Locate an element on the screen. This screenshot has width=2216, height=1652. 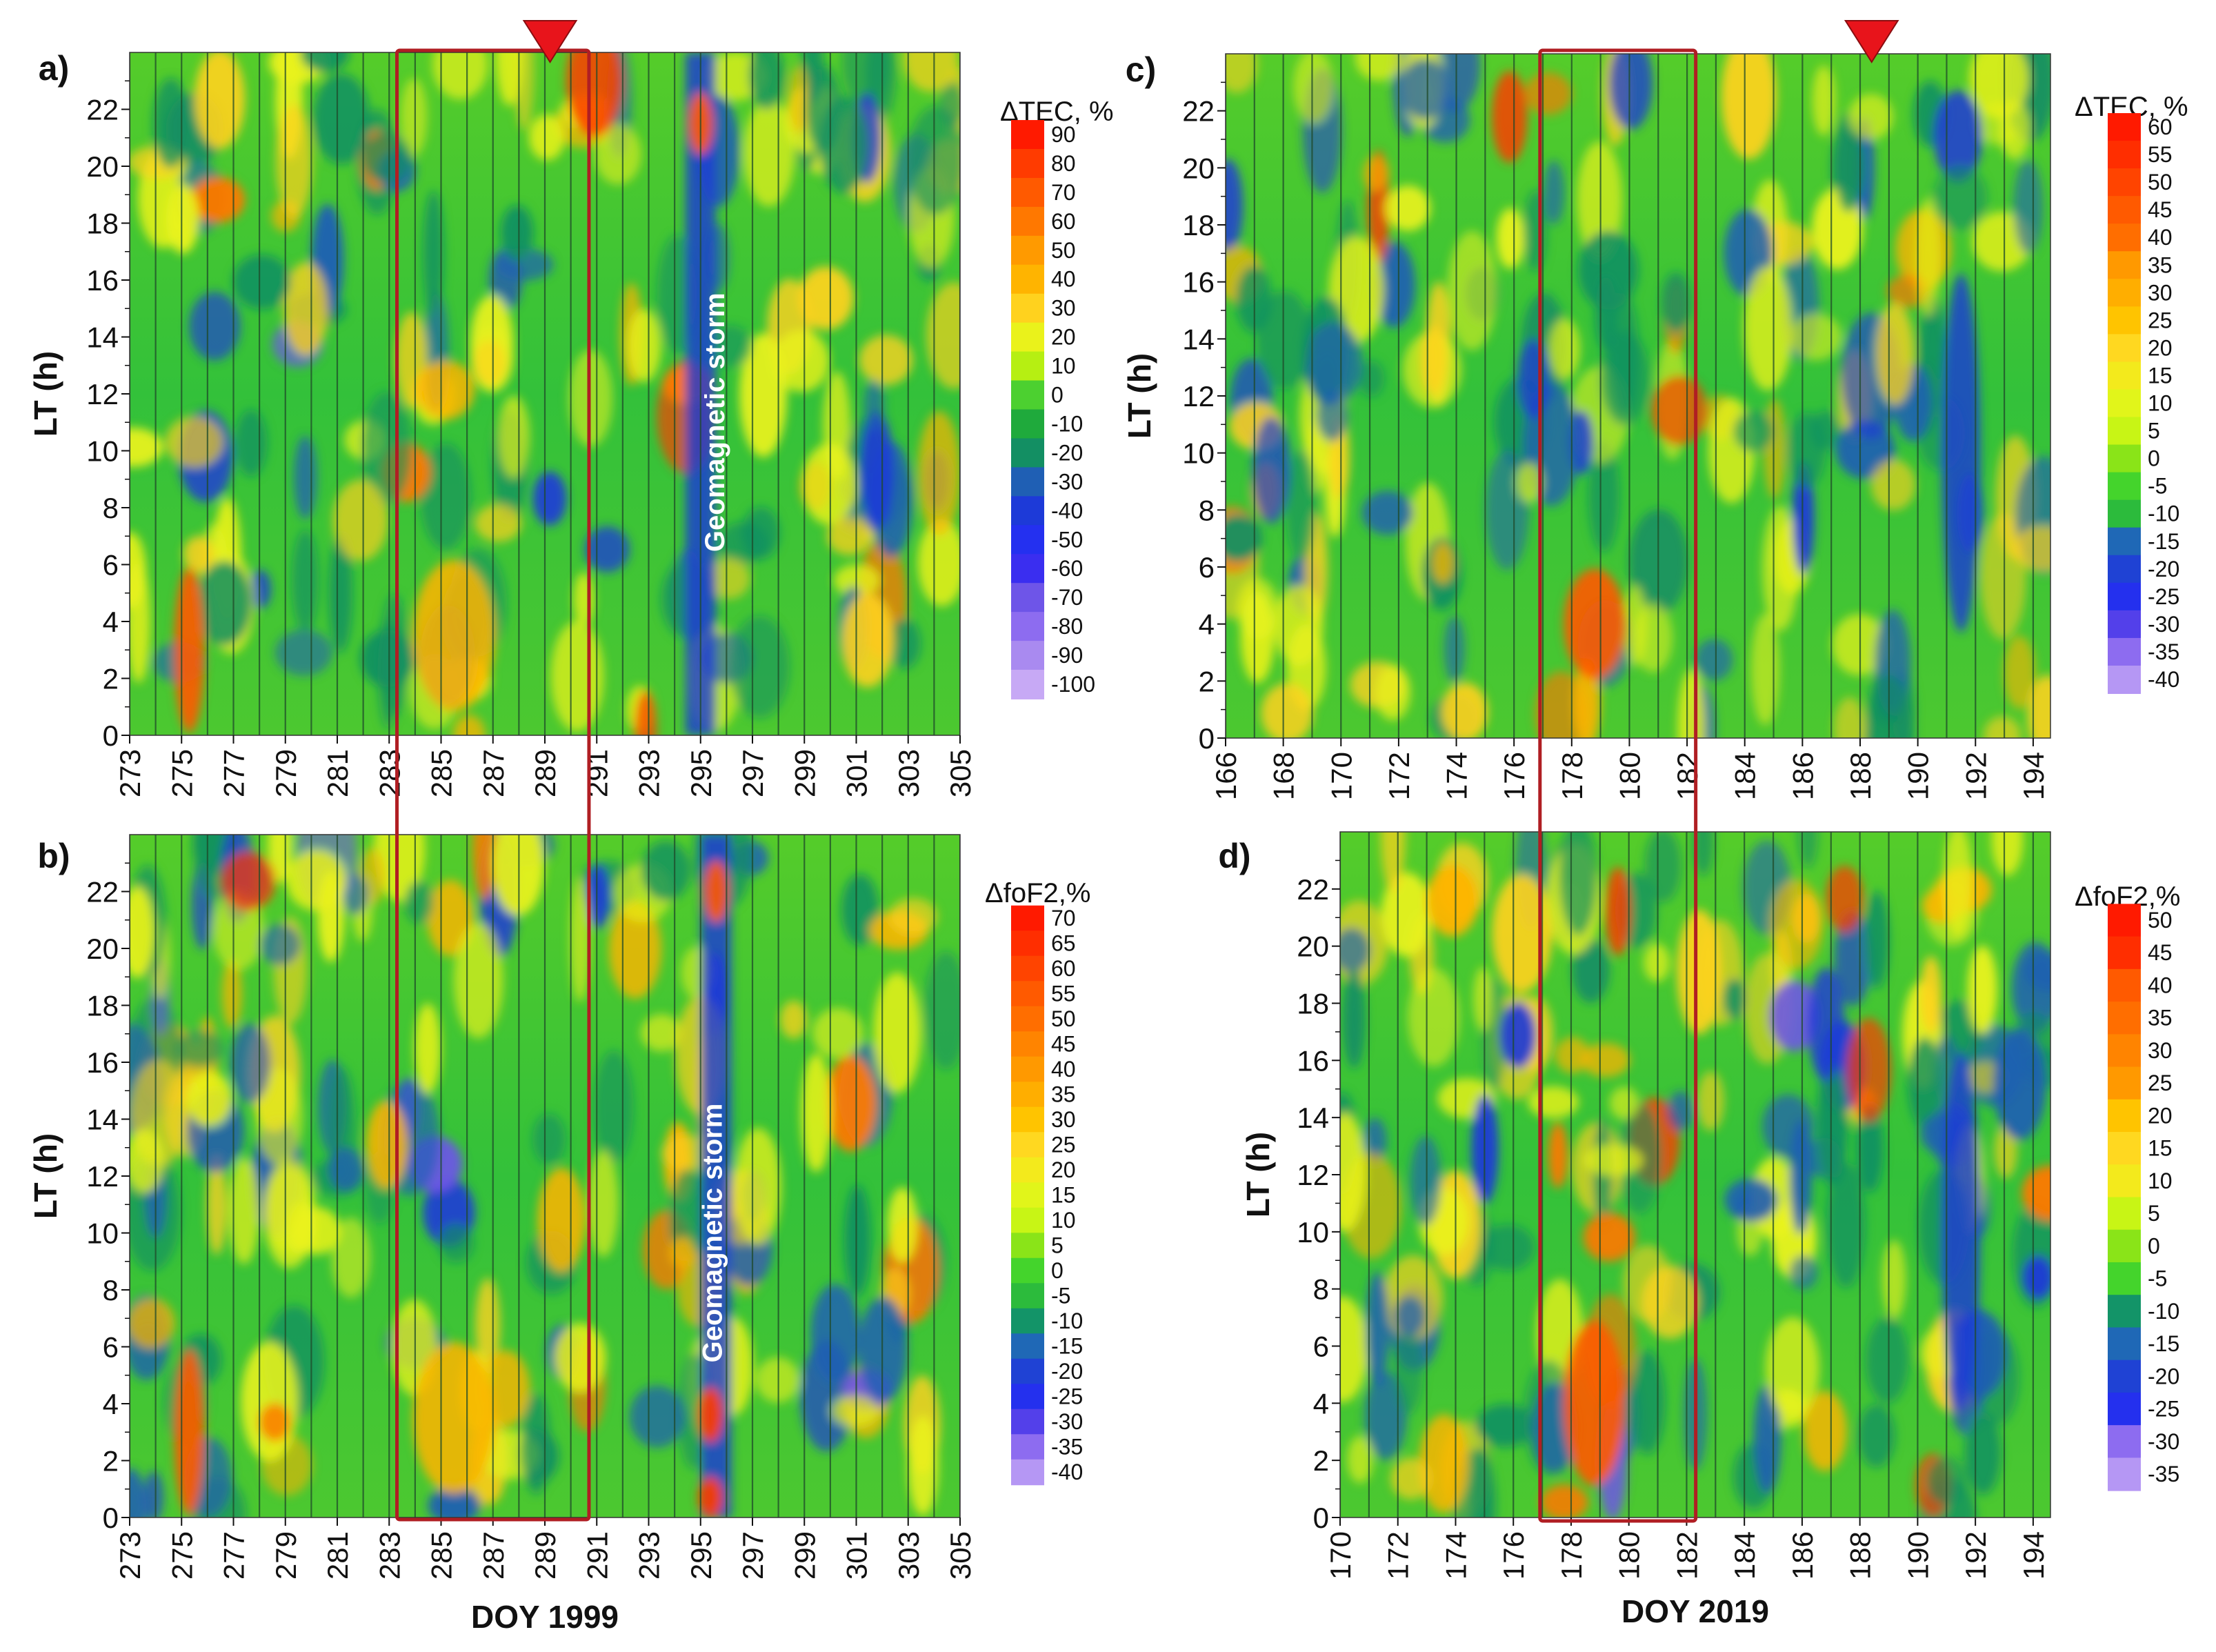
y-tick-label: 22 is located at coordinates (1313, 890).